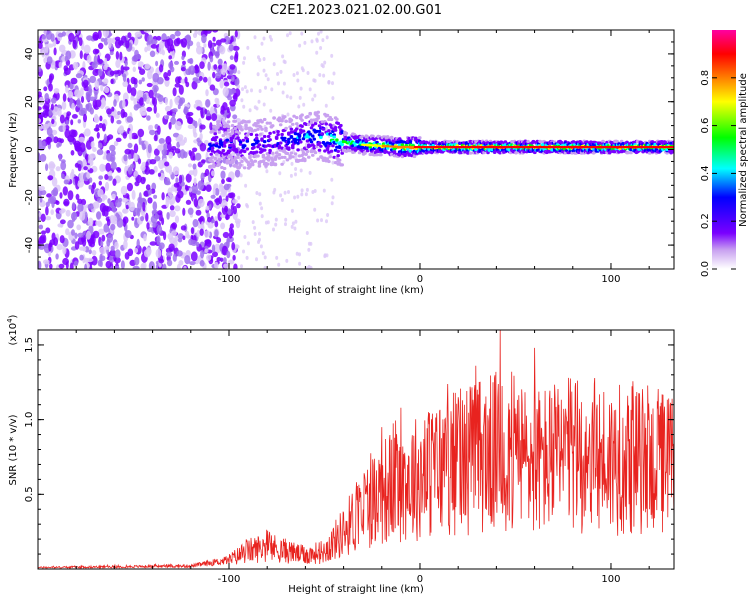 This screenshot has width=750, height=600. What do you see at coordinates (29, 149) in the screenshot?
I see `y-tick-label: 0` at bounding box center [29, 149].